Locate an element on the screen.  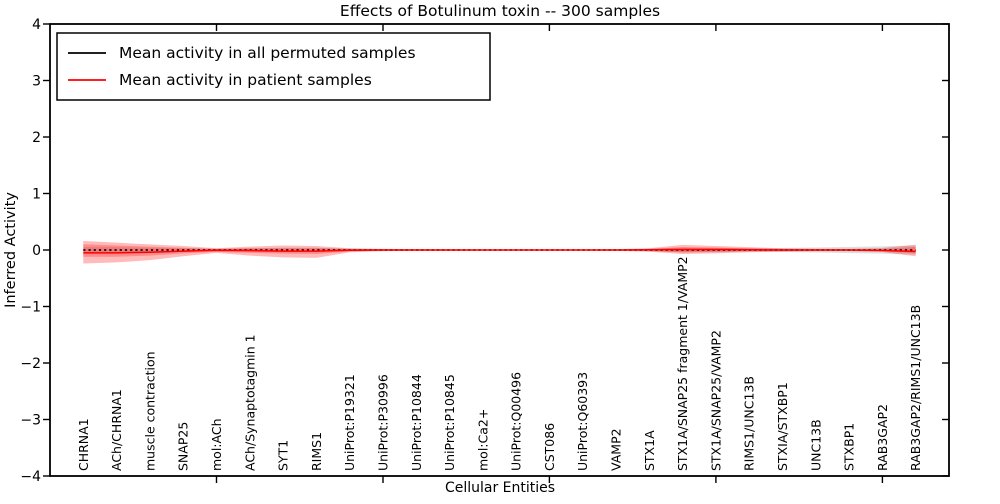
y-tick-labels: 4 3 2 1 0 −1 −2 −3 −4 is located at coordinates (30, 251).